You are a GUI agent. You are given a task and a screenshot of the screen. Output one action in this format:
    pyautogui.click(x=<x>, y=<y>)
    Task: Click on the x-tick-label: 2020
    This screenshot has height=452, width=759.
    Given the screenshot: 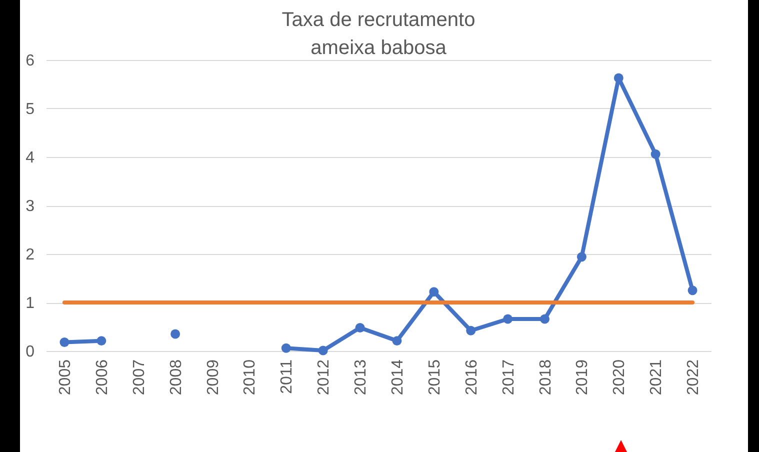 What is the action you would take?
    pyautogui.click(x=619, y=377)
    